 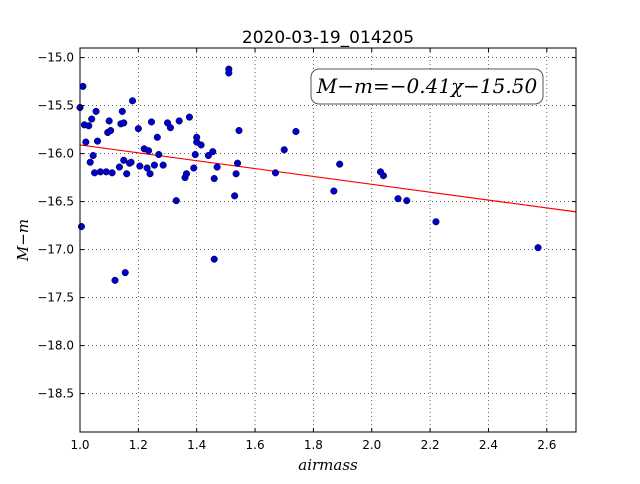 What do you see at coordinates (55, 250) in the screenshot?
I see `y-tick-label: −17.0` at bounding box center [55, 250].